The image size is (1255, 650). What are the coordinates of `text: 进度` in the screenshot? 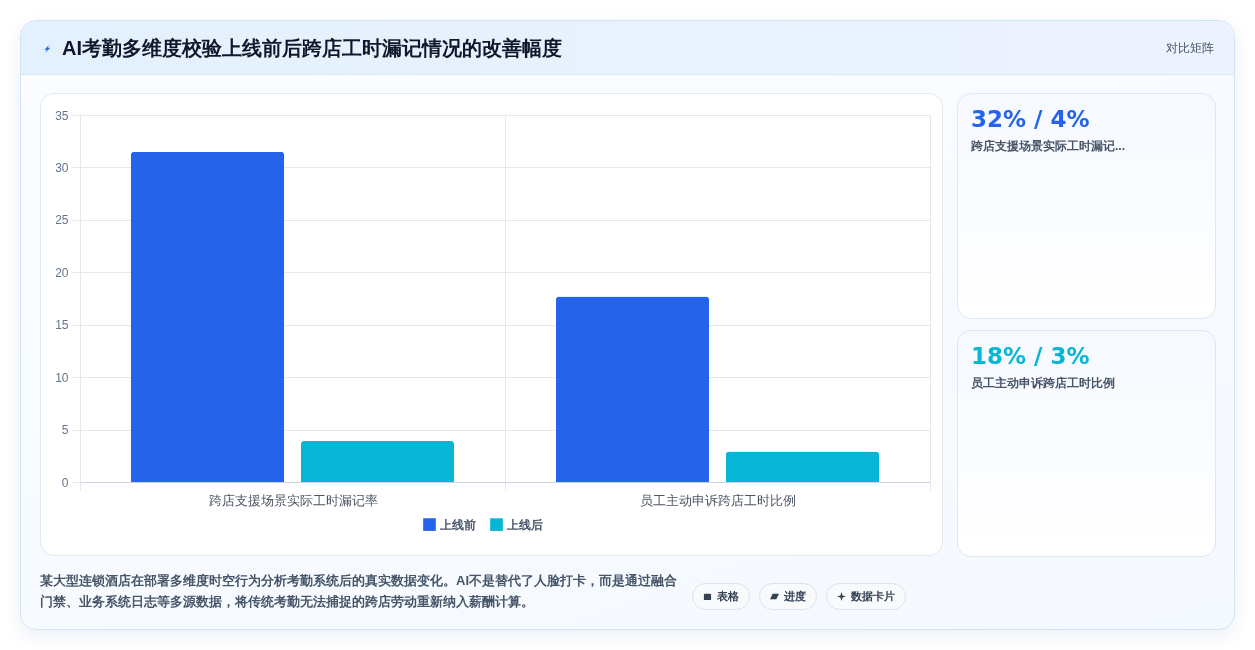 It's located at (788, 596).